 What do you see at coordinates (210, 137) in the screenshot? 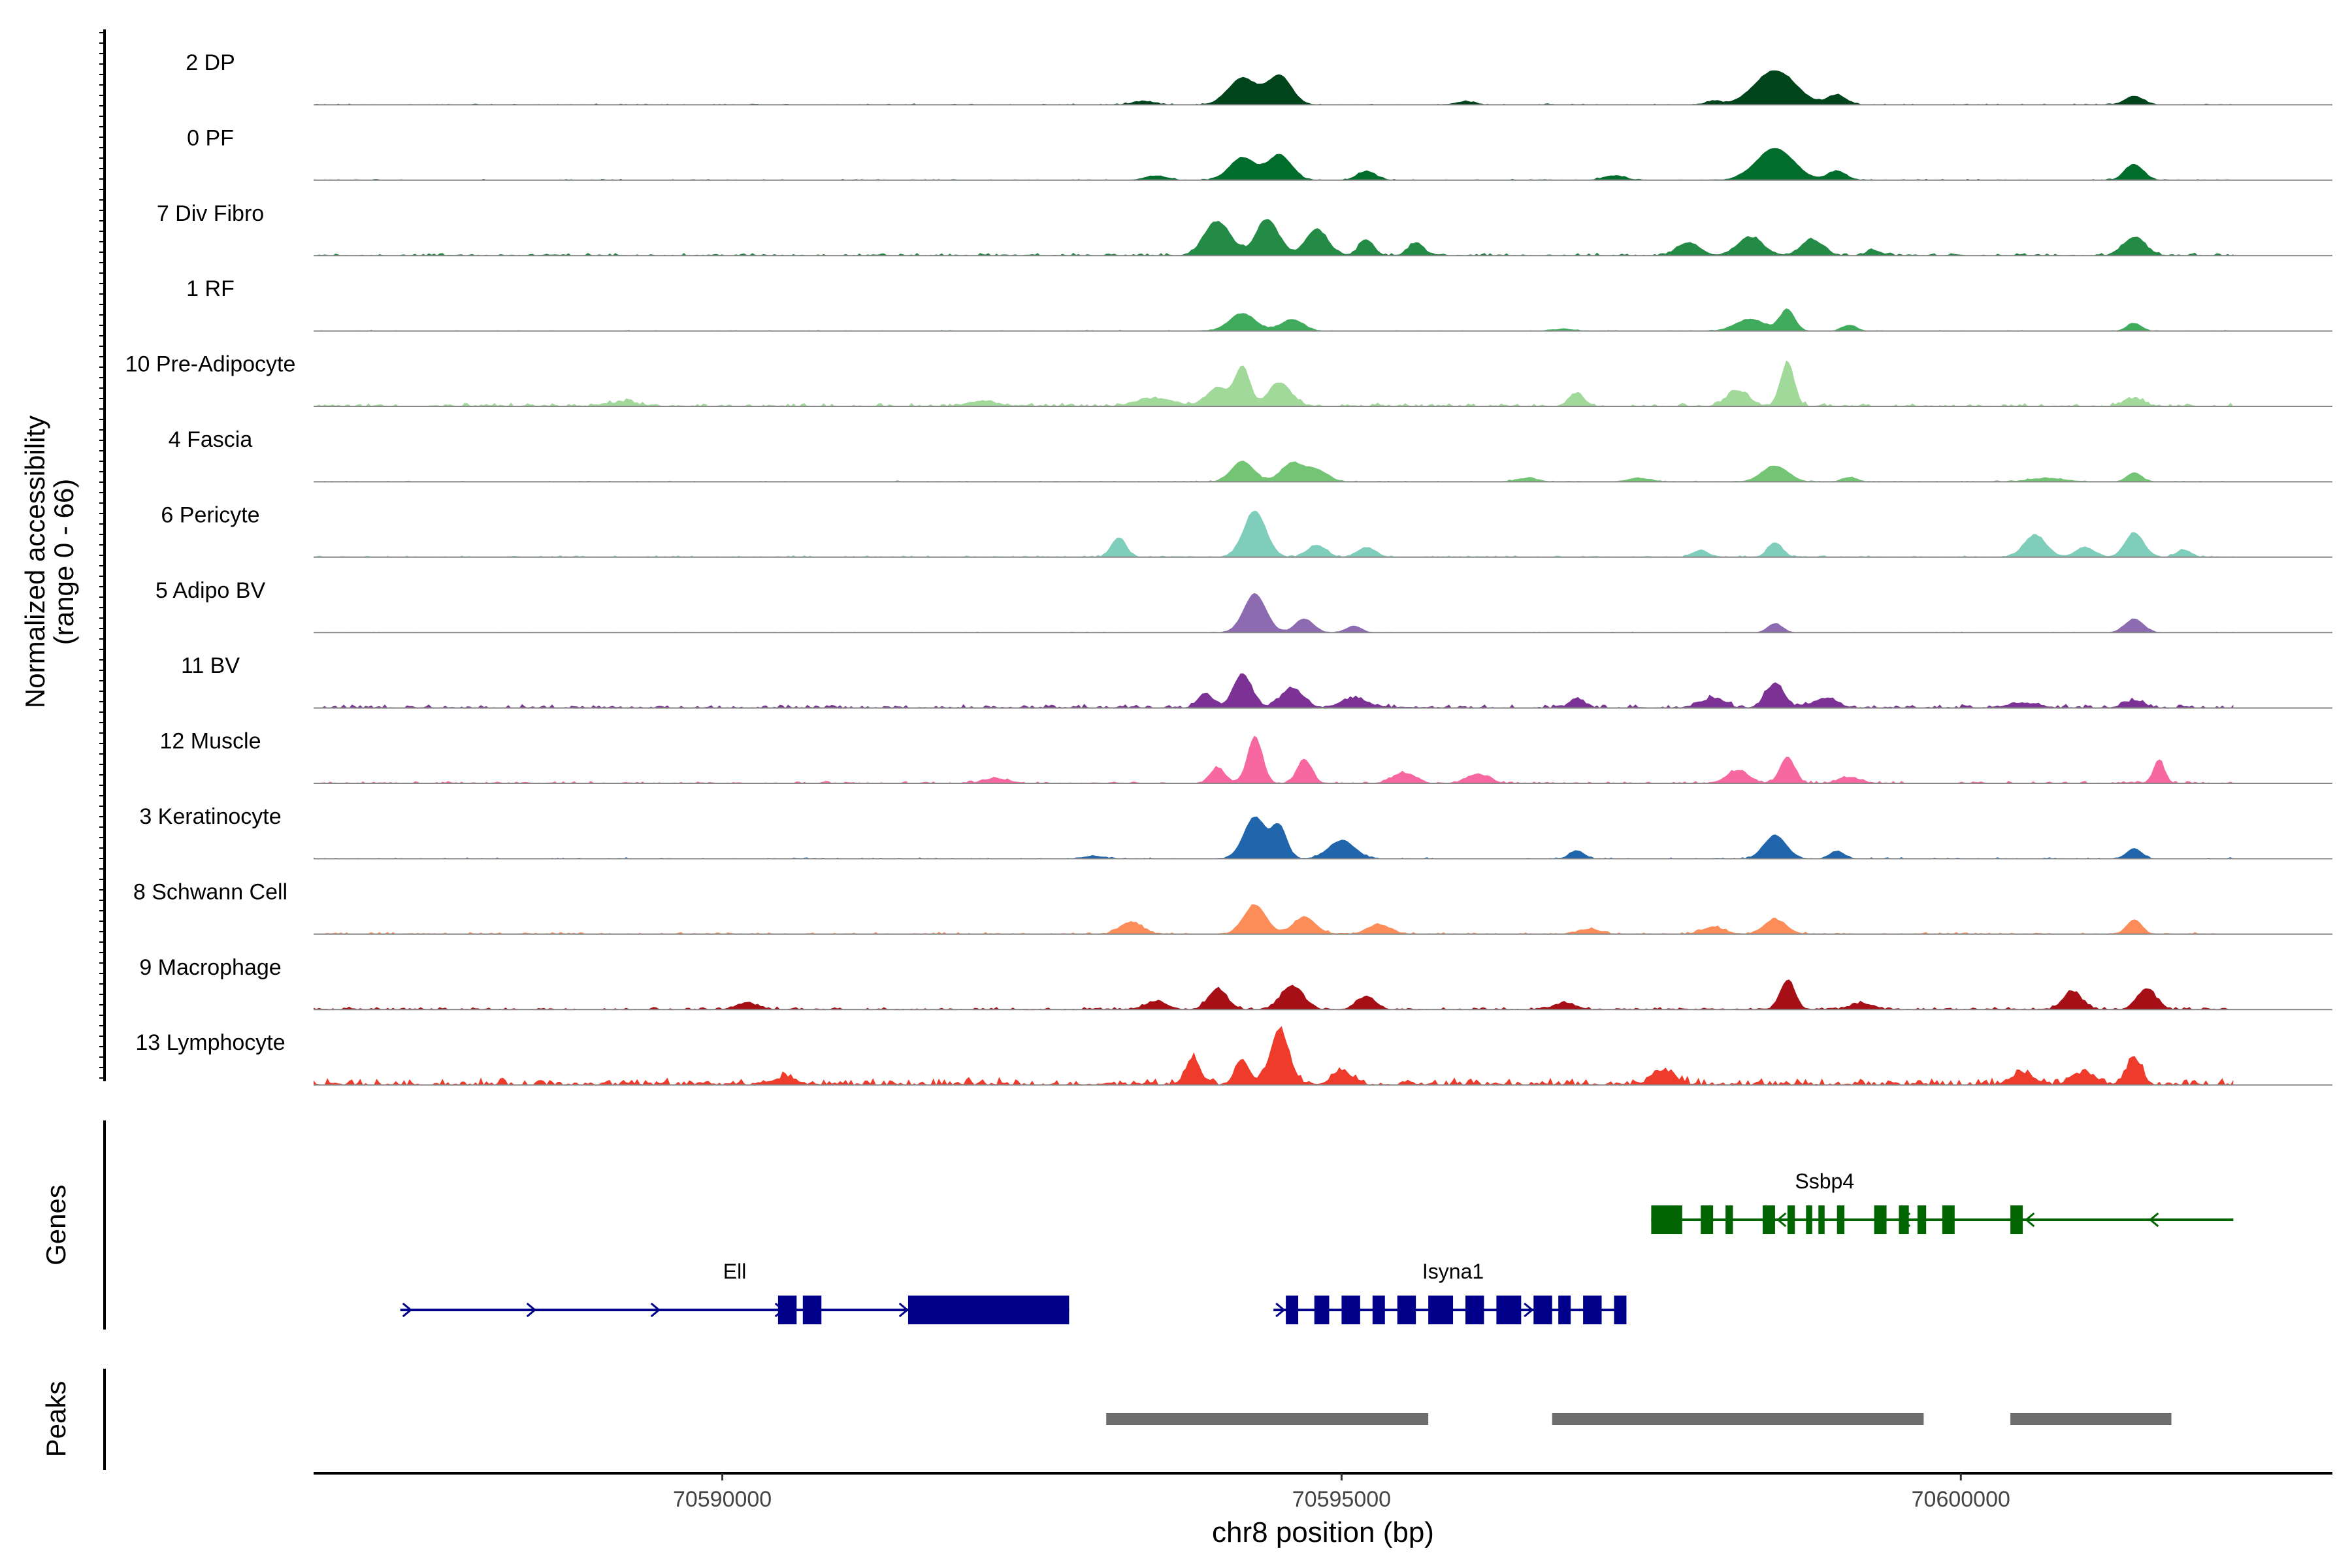
I see `track-label: 0 PF` at bounding box center [210, 137].